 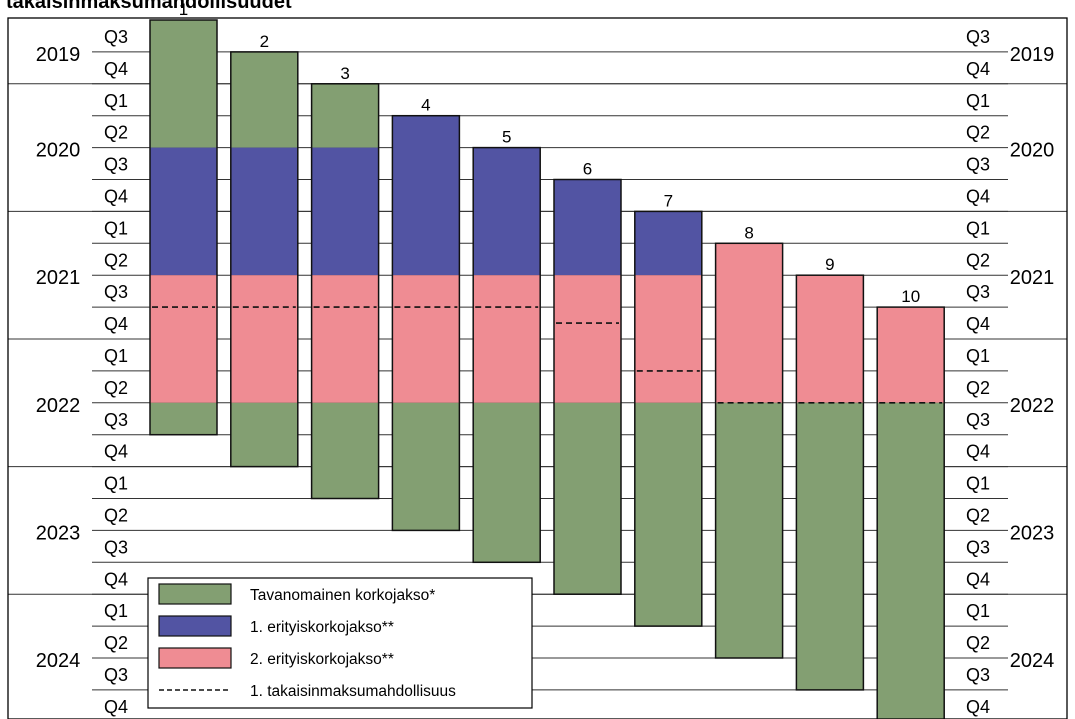 I want to click on year-label-right: 2022, so click(x=1032, y=406).